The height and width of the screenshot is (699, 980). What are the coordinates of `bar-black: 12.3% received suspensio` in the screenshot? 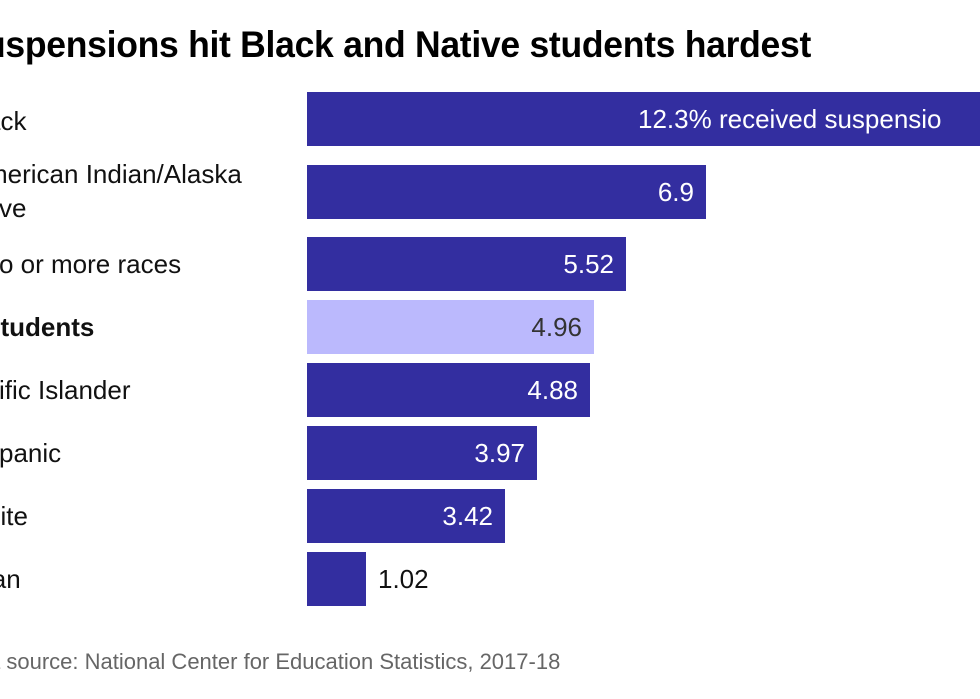 It's located at (643, 119).